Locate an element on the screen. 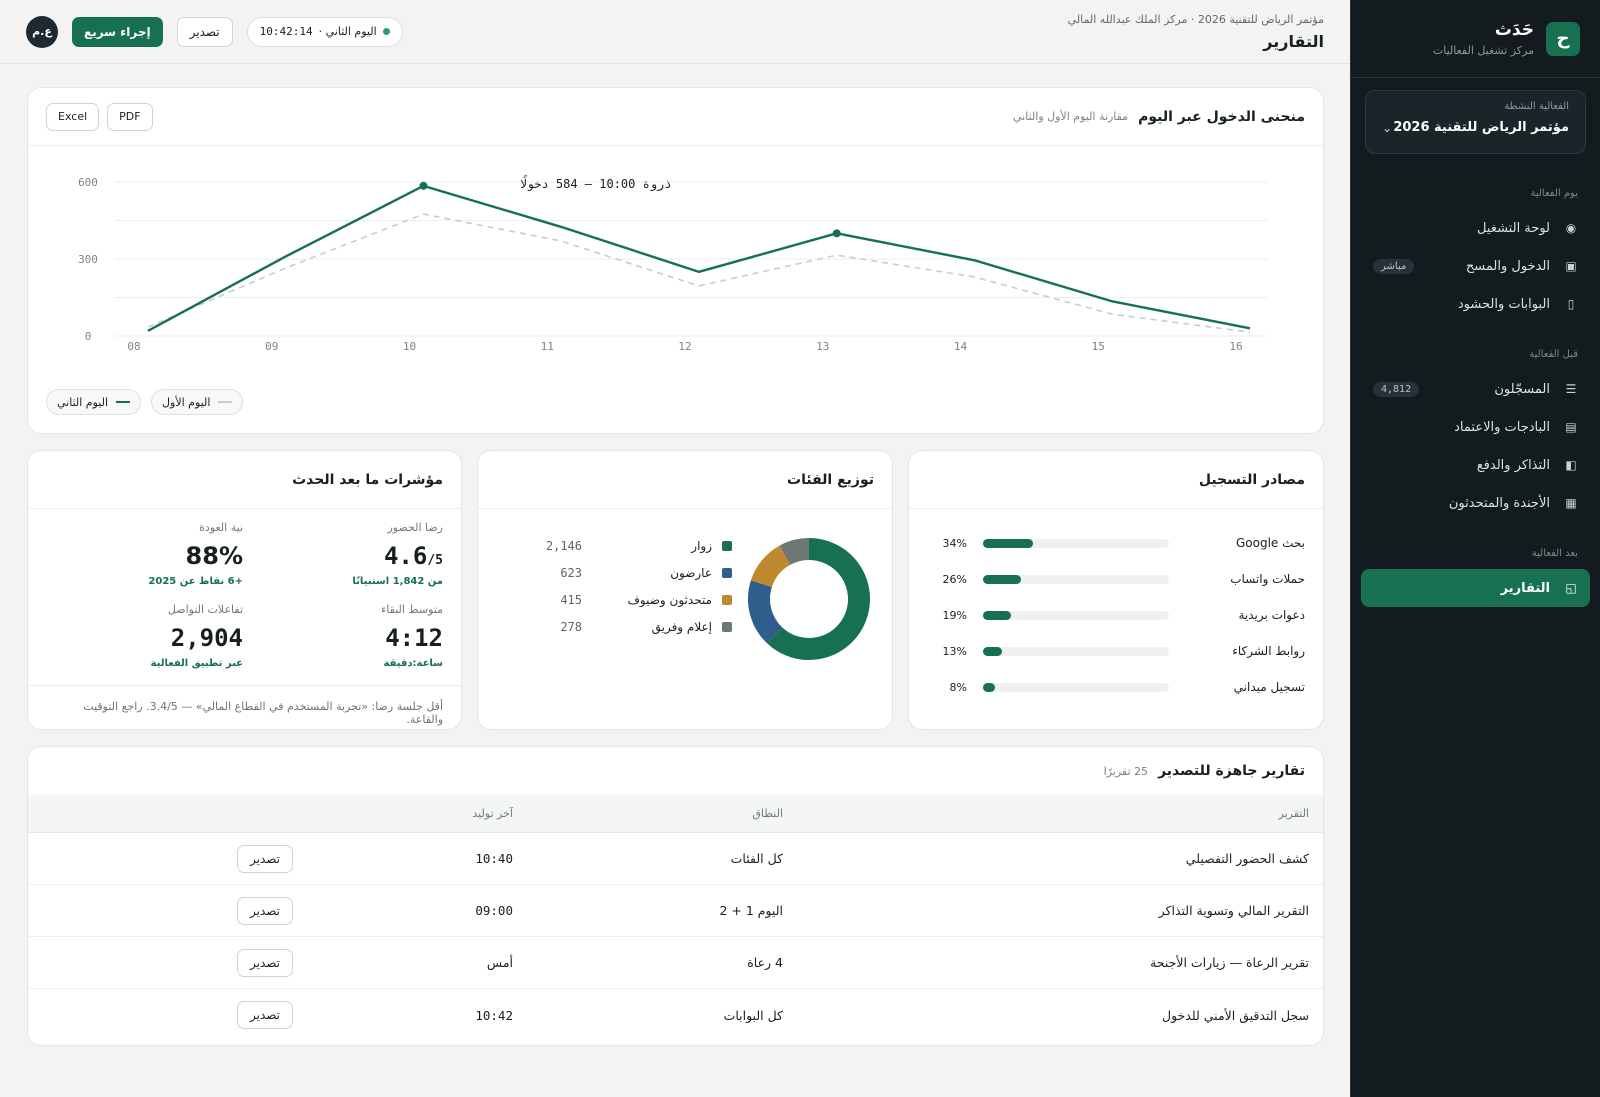 The width and height of the screenshot is (1600, 1097). brand-name: حَدَث is located at coordinates (1514, 30).